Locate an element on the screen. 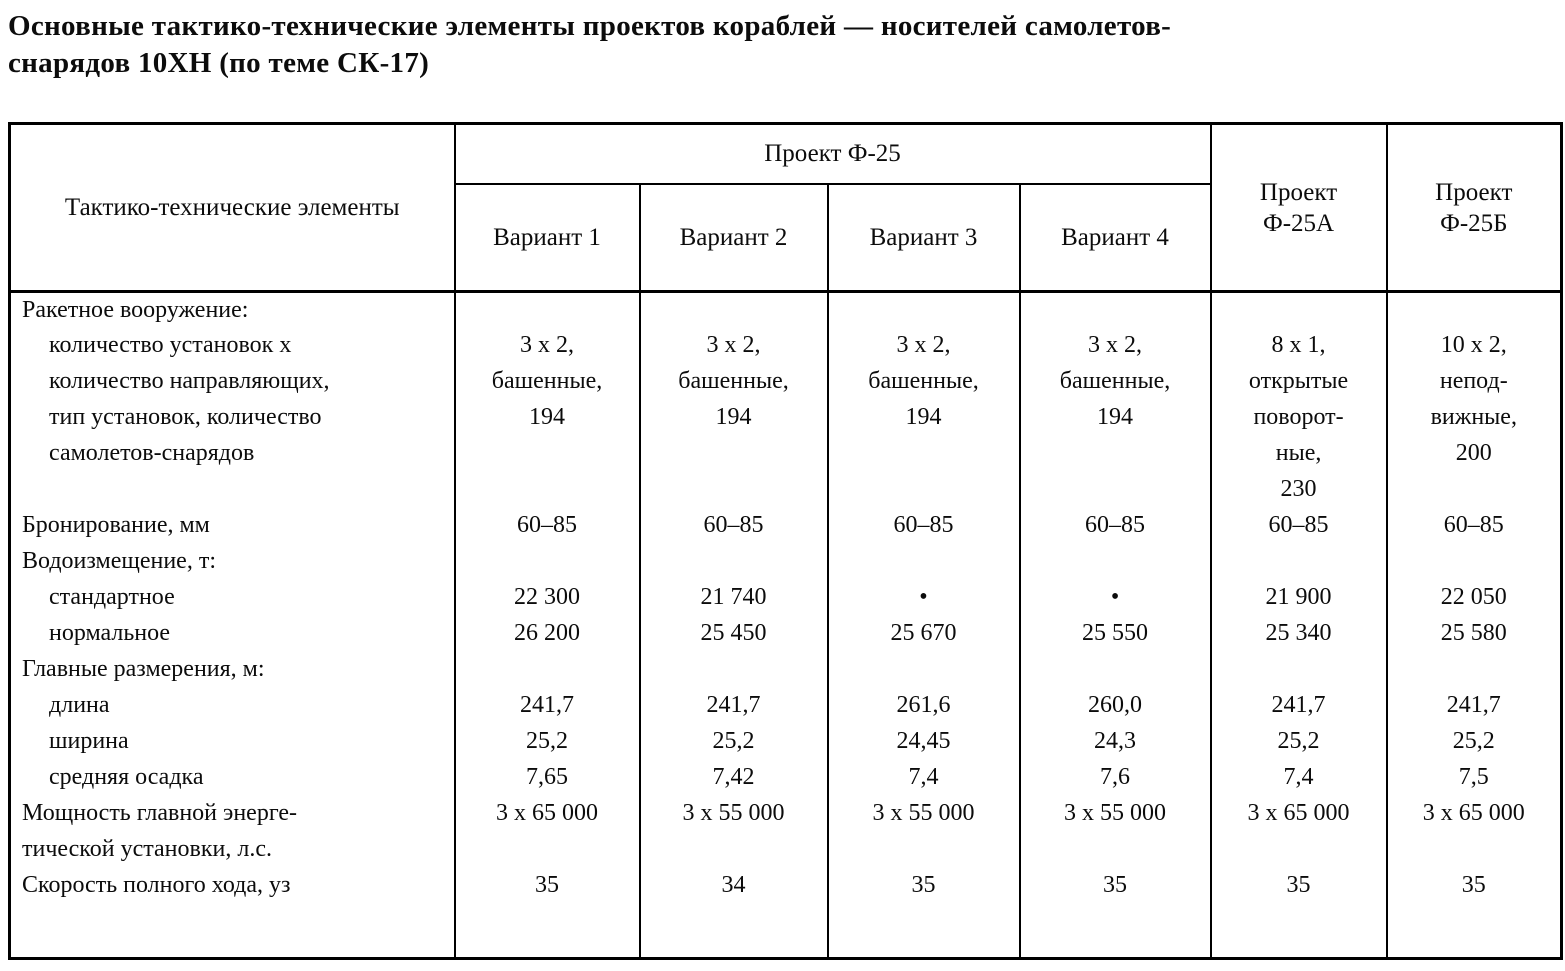  row-value: 194 is located at coordinates (733, 417).